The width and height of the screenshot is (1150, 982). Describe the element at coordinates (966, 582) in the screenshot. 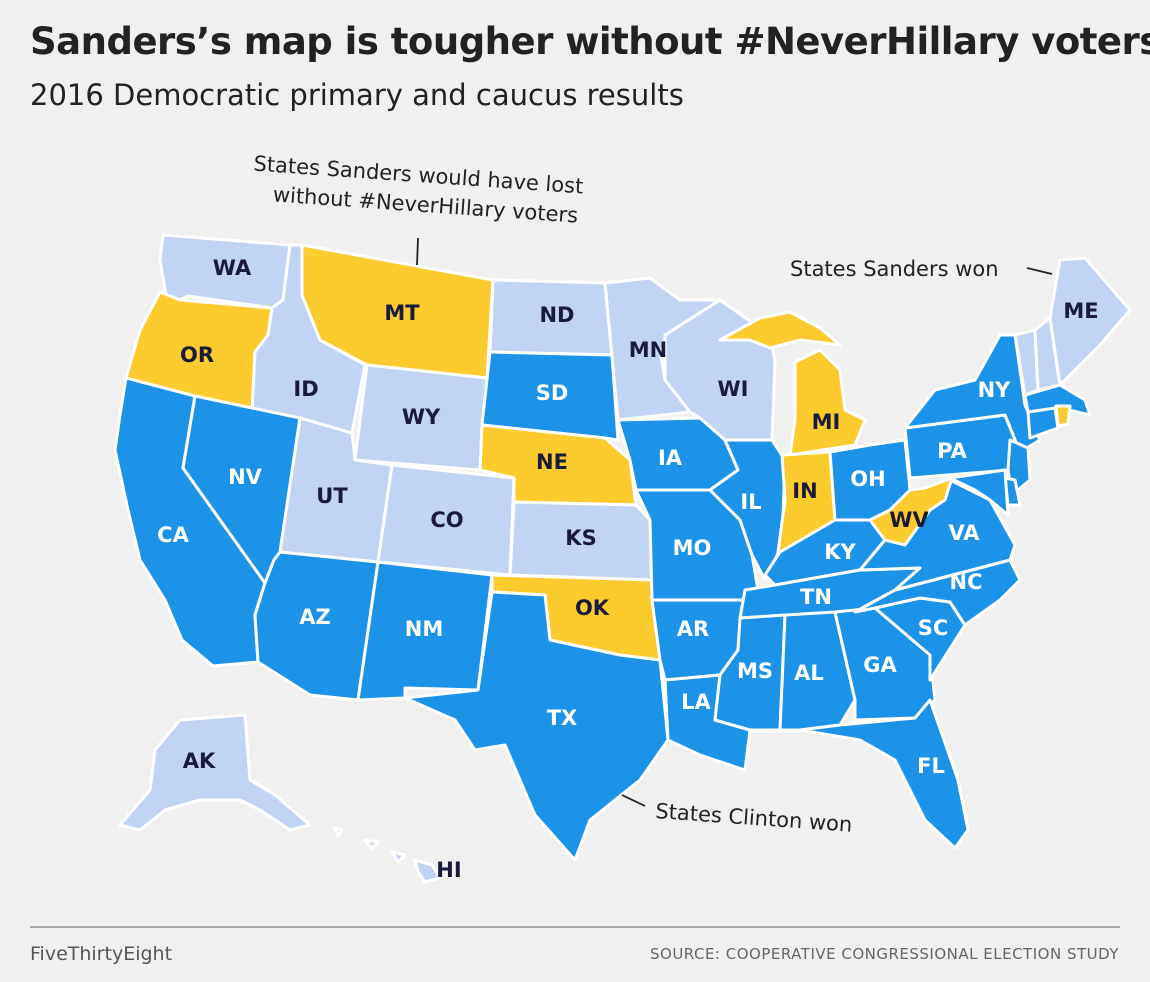

I see `state-label-NC: NC` at that location.